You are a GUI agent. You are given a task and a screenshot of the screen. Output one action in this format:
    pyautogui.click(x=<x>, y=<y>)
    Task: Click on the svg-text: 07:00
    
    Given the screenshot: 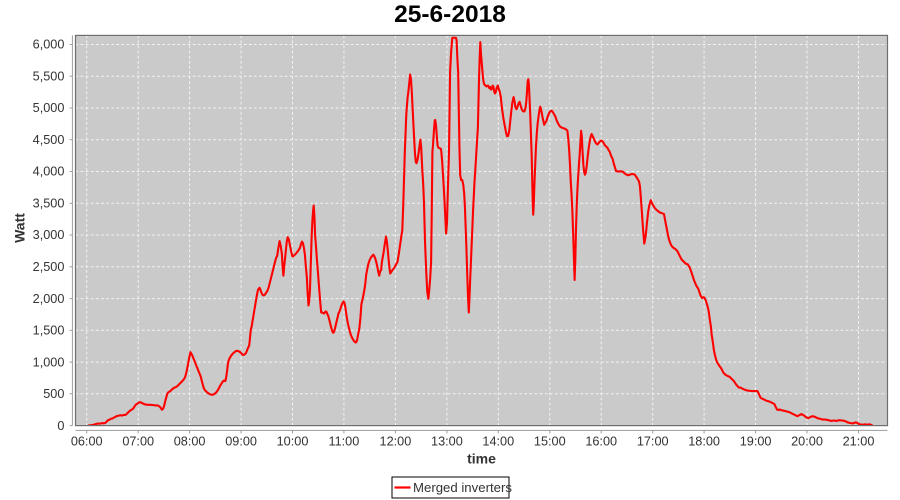 What is the action you would take?
    pyautogui.click(x=138, y=442)
    